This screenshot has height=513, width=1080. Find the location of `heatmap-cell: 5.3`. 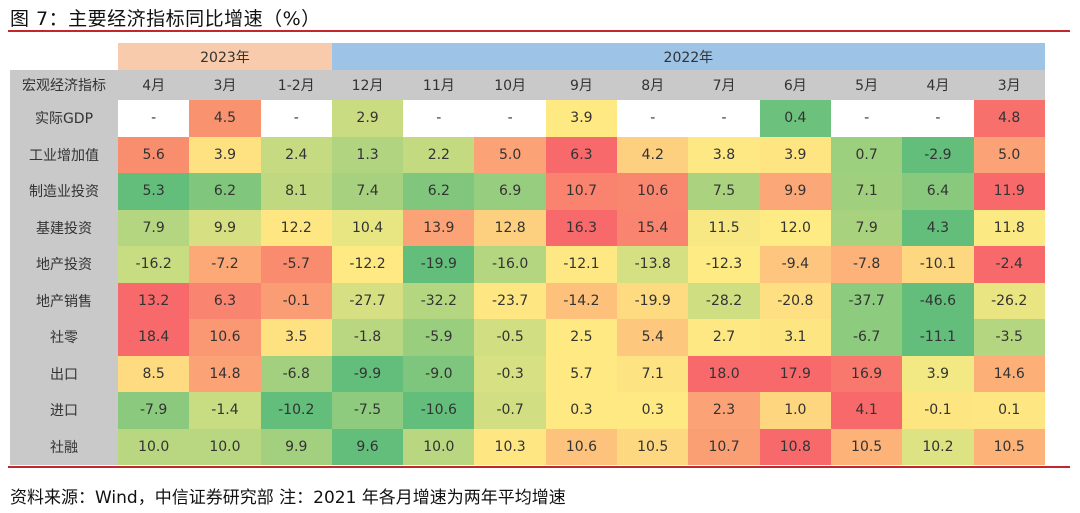

heatmap-cell: 5.3 is located at coordinates (154, 191).